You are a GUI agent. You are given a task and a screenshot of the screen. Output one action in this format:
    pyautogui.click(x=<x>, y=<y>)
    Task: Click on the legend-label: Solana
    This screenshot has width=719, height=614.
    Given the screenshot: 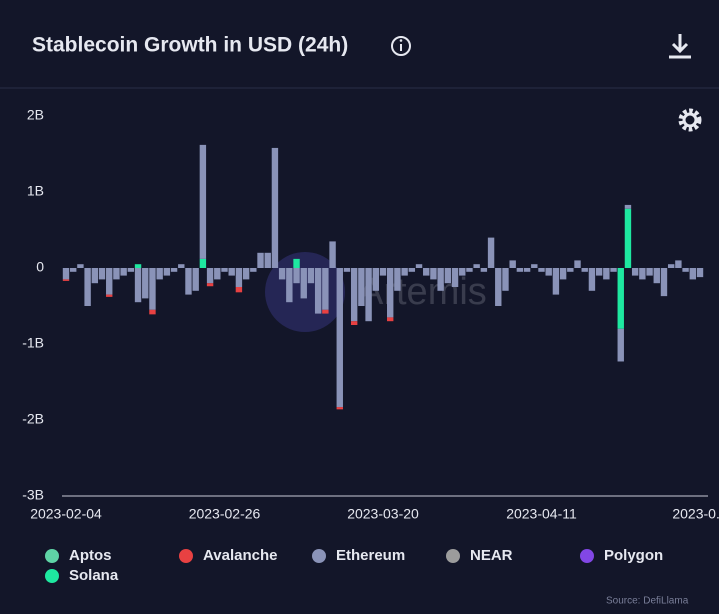 What is the action you would take?
    pyautogui.click(x=94, y=575)
    